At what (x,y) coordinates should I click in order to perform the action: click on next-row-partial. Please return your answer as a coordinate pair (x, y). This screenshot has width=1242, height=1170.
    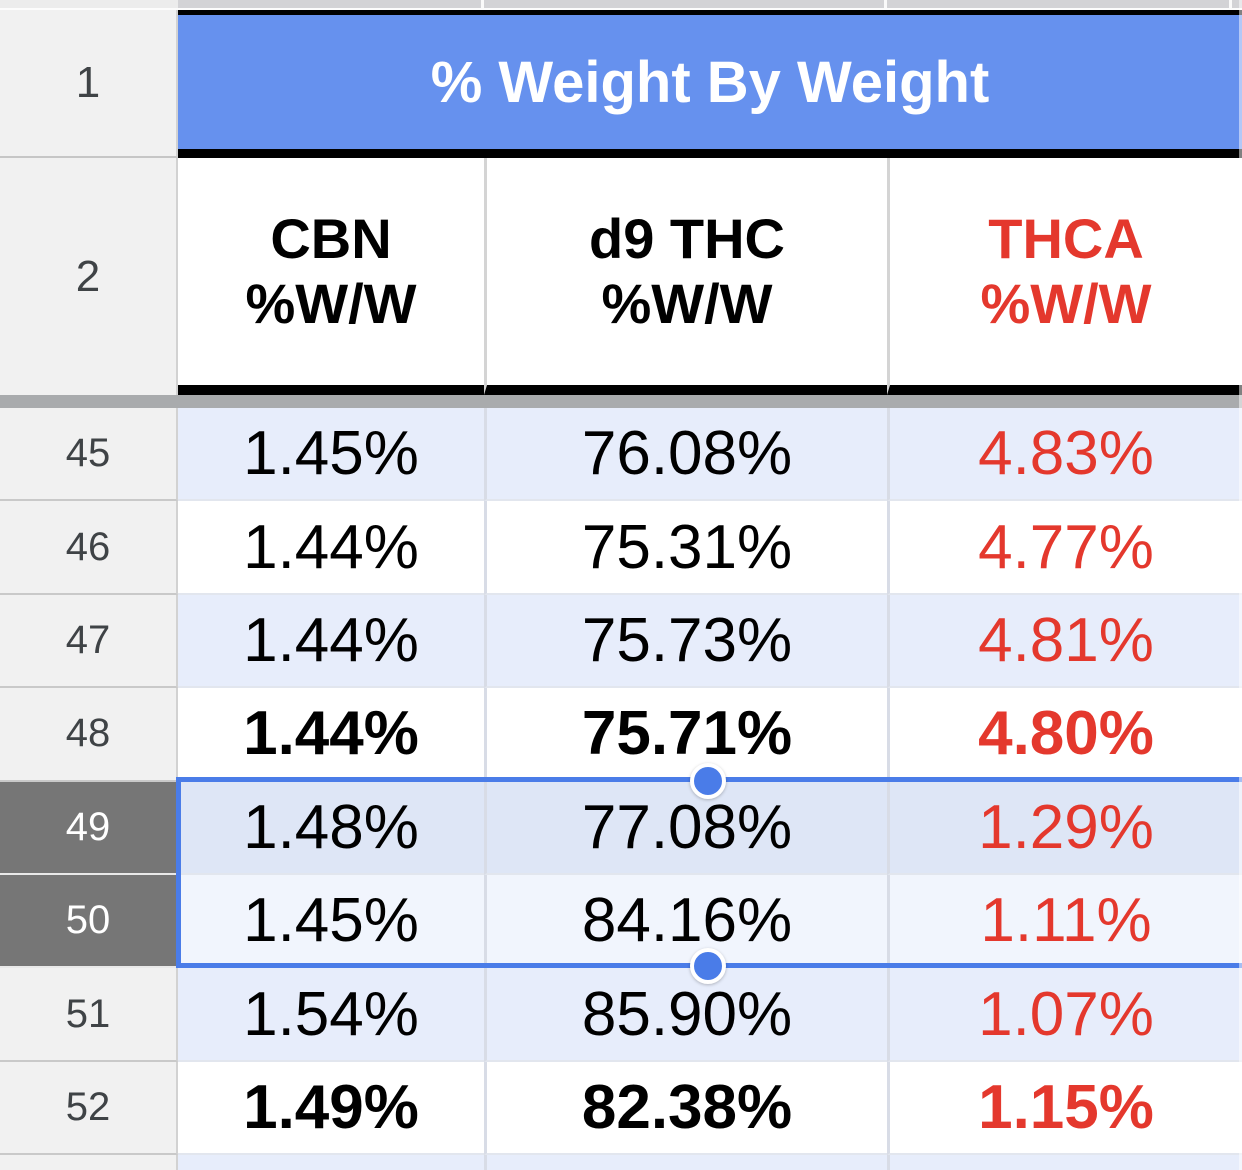
    Looking at the image, I should click on (621, 1162).